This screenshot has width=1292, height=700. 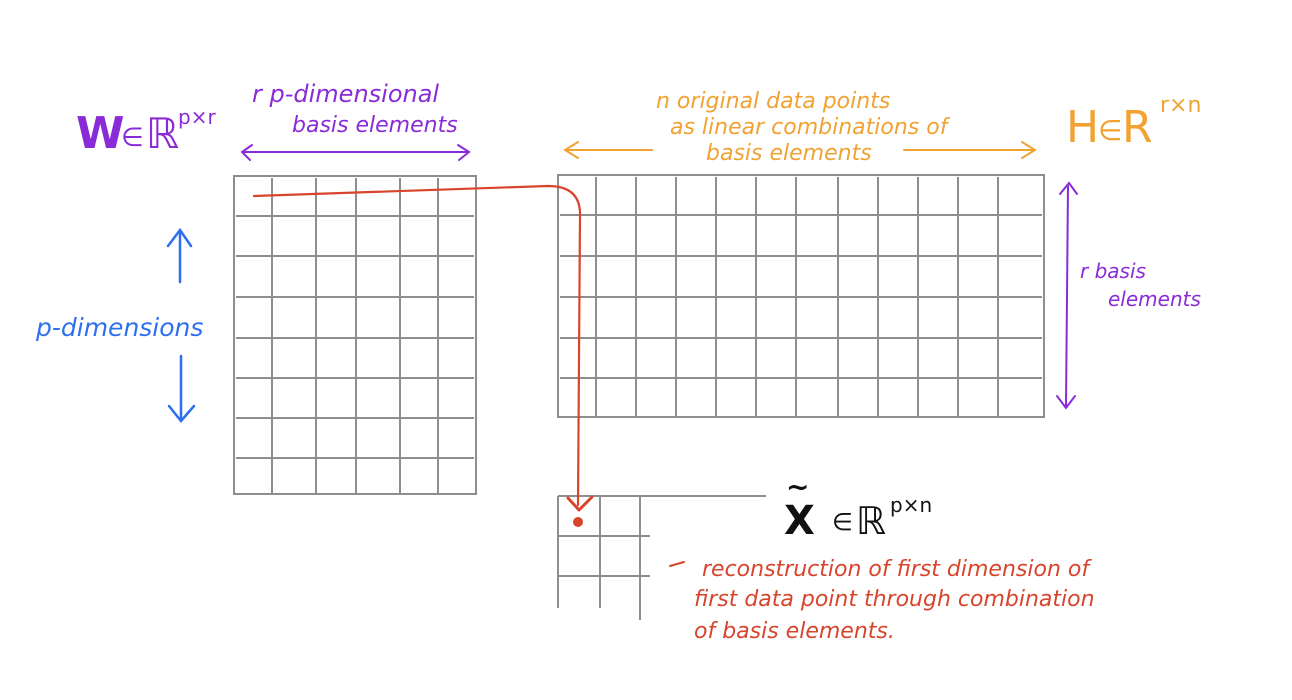 What do you see at coordinates (100, 133) in the screenshot?
I see `w-symbol: W` at bounding box center [100, 133].